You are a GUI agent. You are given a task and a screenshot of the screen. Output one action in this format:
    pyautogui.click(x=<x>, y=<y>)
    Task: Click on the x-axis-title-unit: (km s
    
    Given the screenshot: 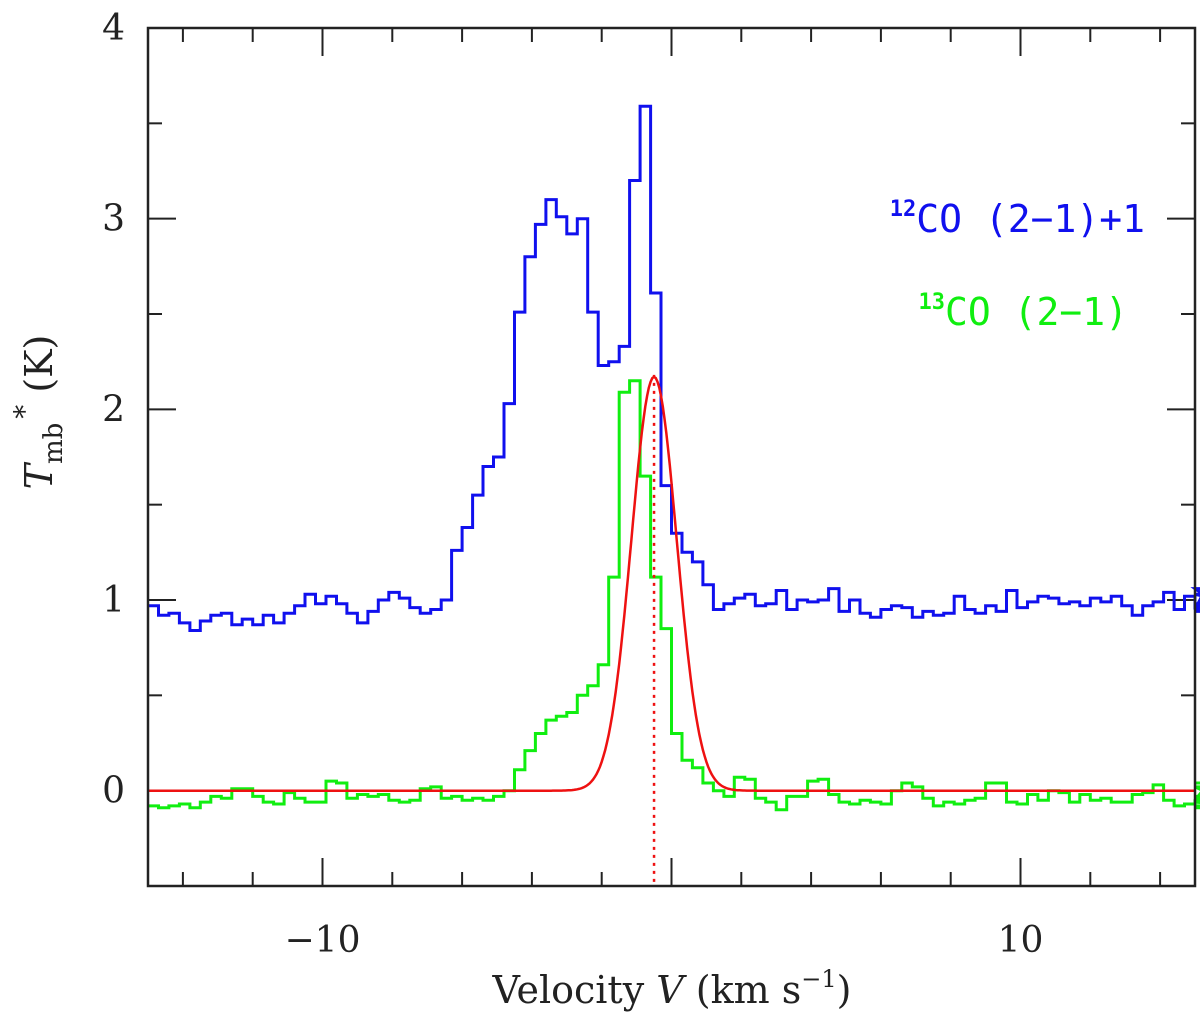 What is the action you would take?
    pyautogui.click(x=743, y=990)
    